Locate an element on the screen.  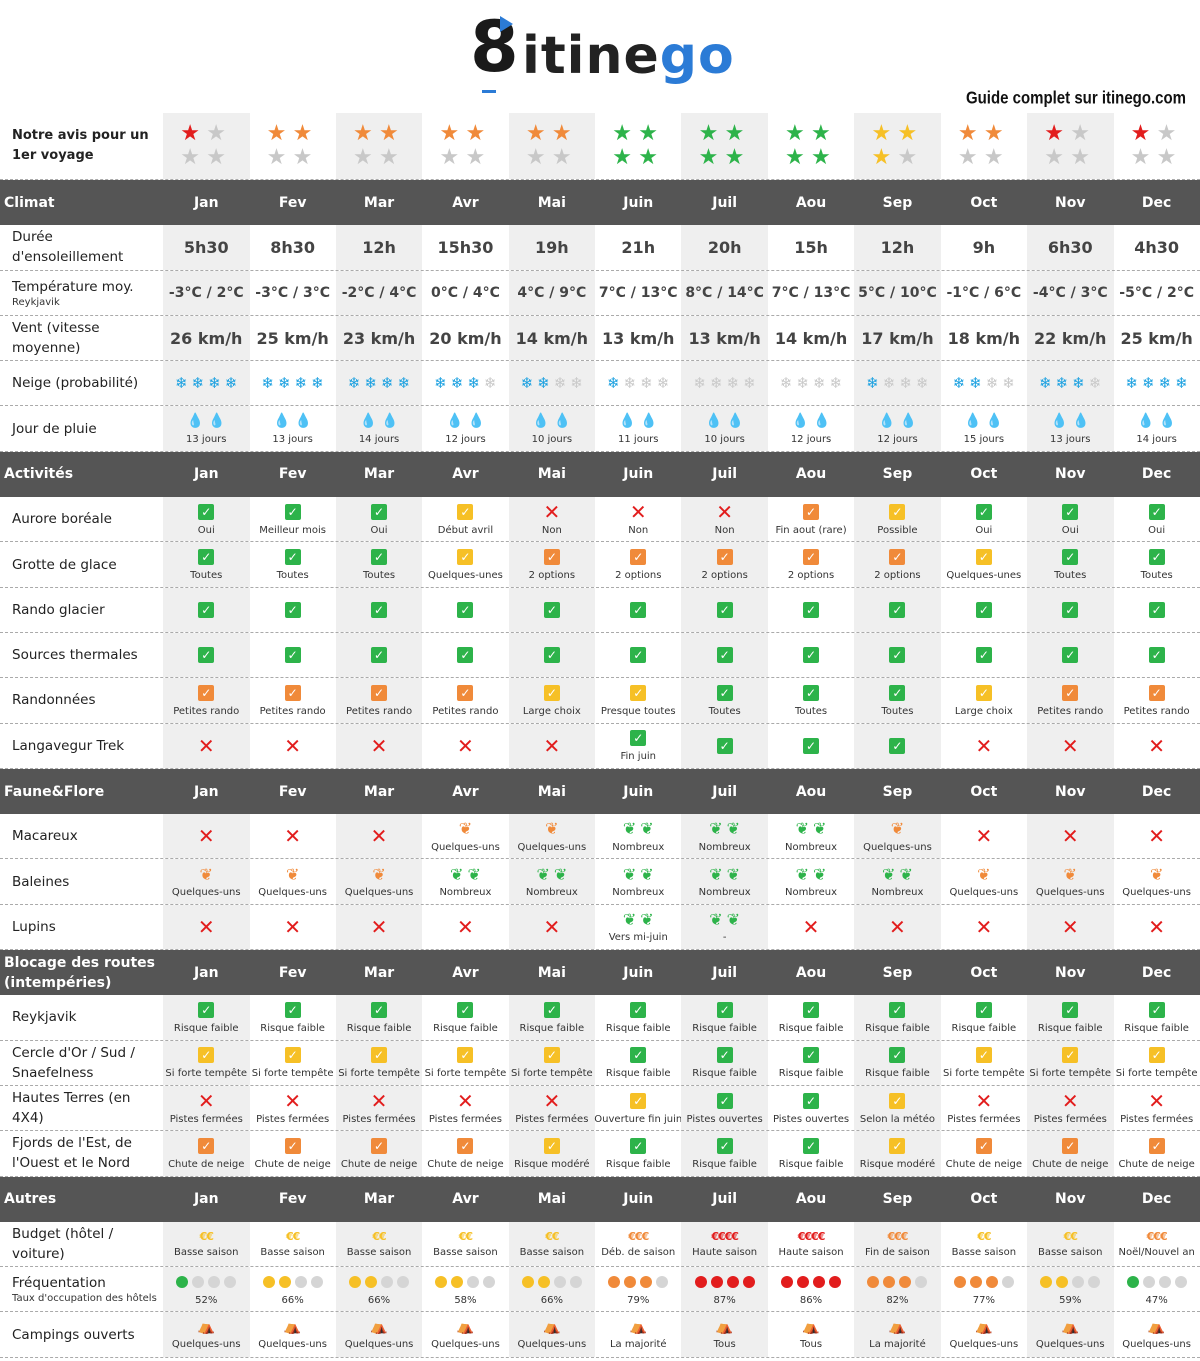
row-label-text: Campings ouverts is located at coordinates (73, 1334).